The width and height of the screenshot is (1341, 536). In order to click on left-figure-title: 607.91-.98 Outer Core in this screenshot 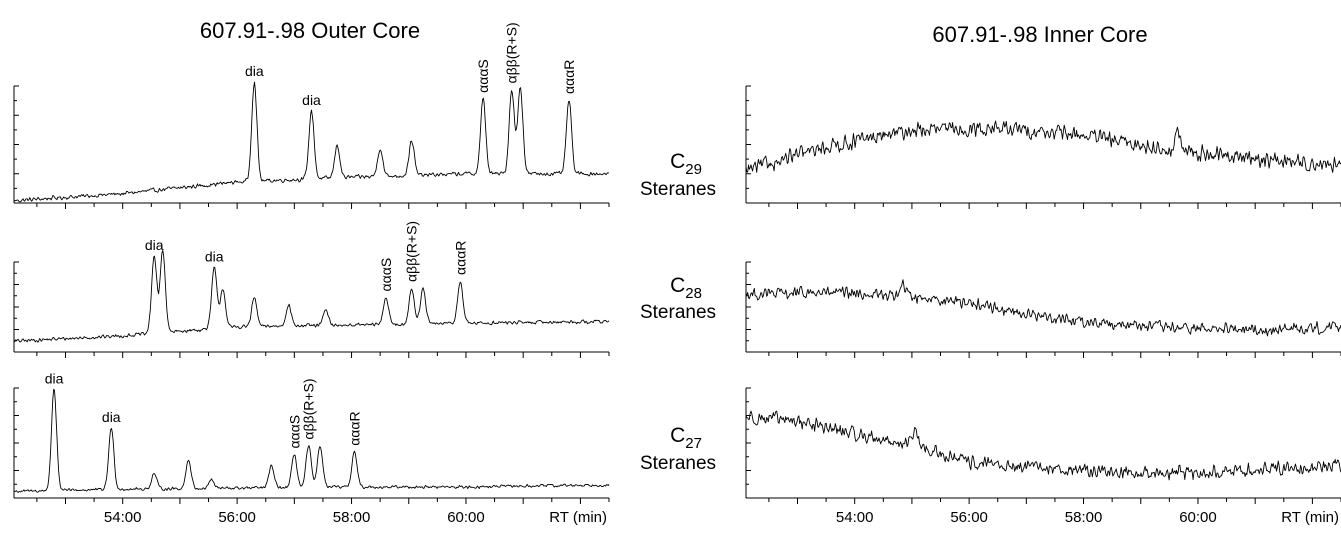, I will do `click(310, 30)`.